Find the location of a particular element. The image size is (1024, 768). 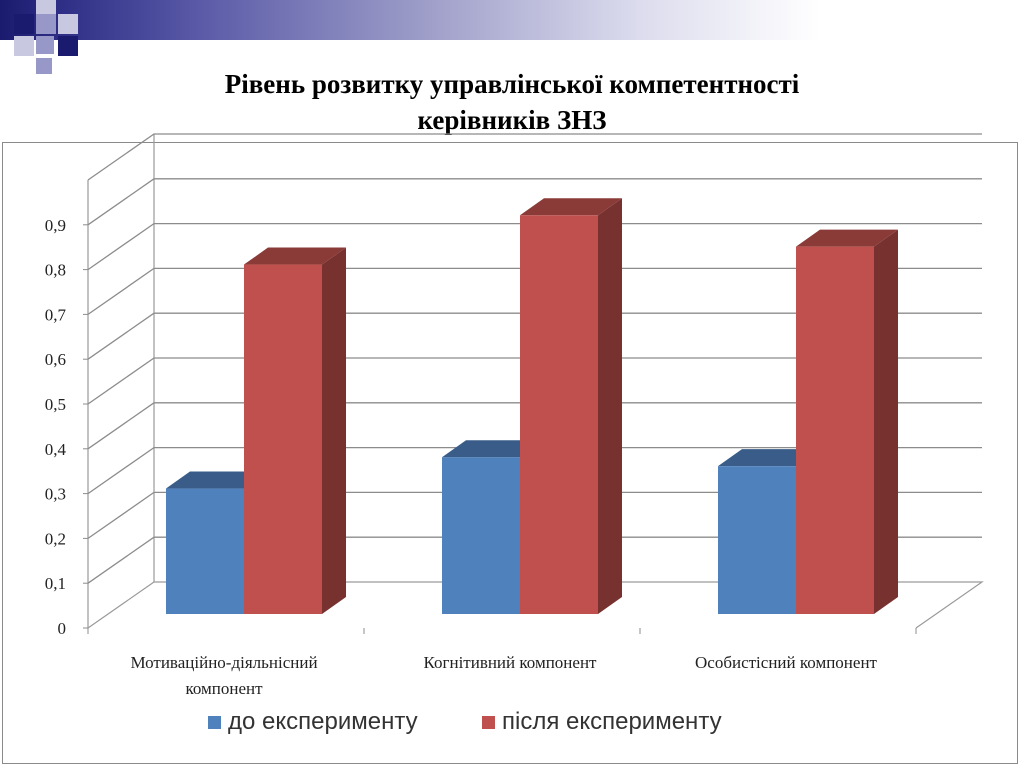

legend-label: після експерименту is located at coordinates (612, 721).